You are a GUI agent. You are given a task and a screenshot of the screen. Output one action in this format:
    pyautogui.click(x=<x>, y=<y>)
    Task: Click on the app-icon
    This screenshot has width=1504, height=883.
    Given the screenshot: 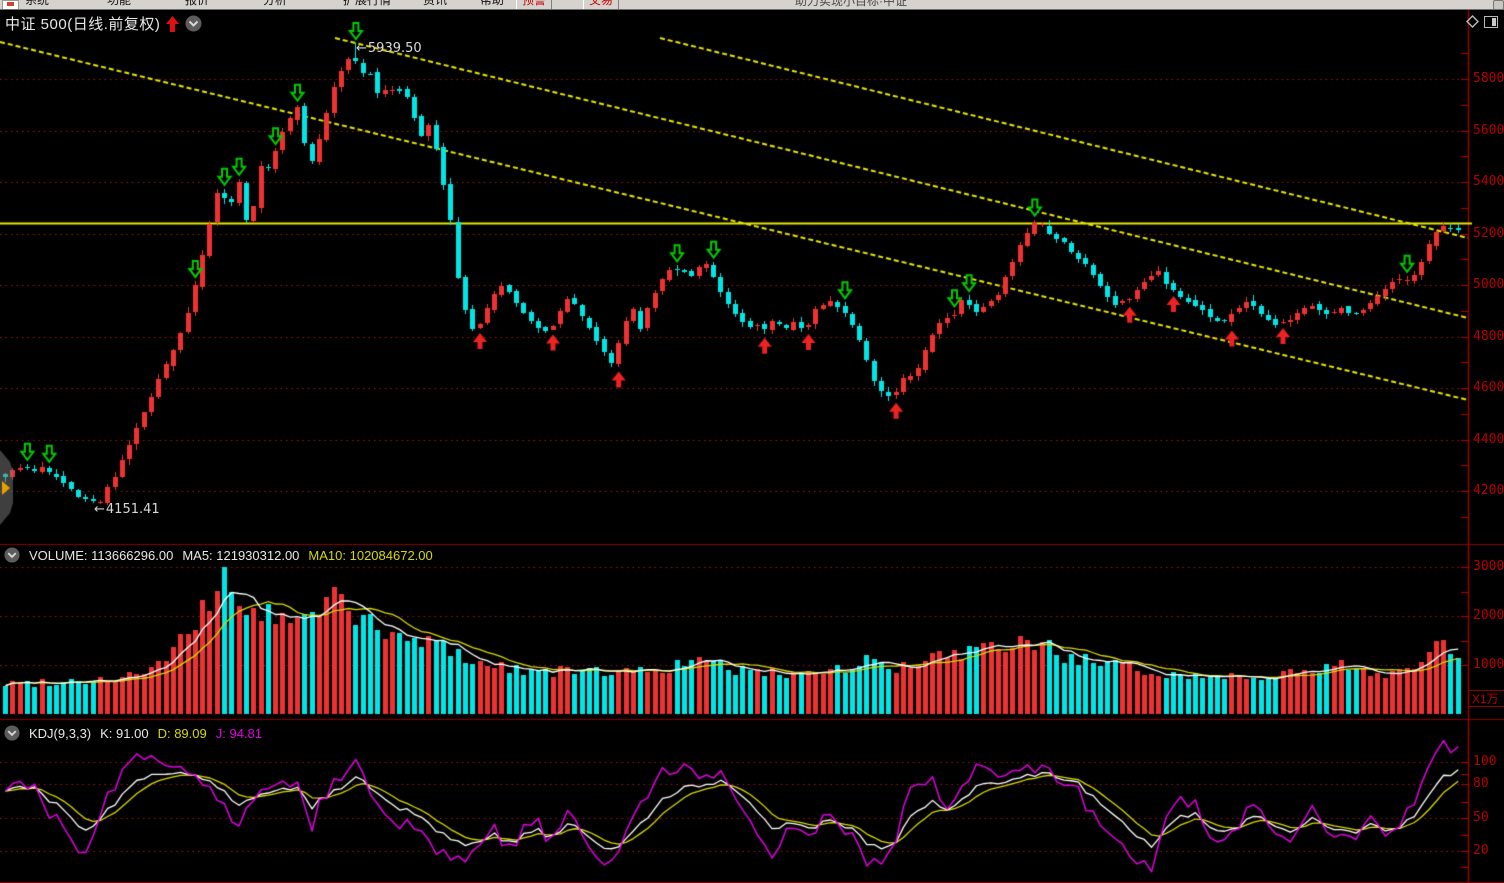 What is the action you would take?
    pyautogui.click(x=10, y=4)
    